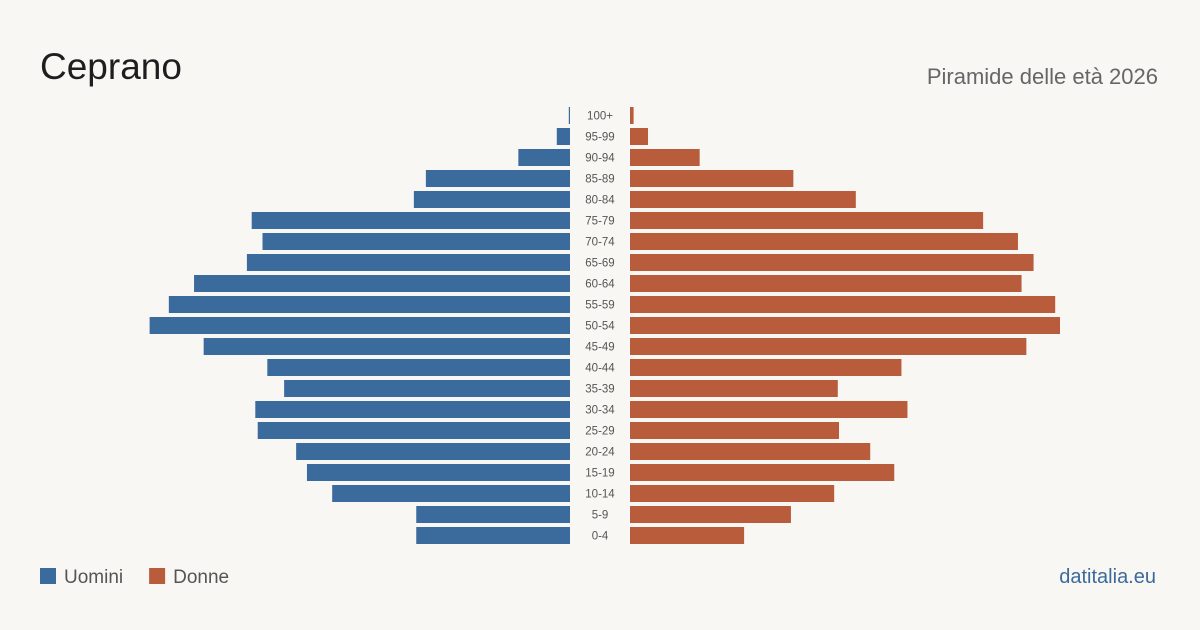 The image size is (1200, 630). Describe the element at coordinates (1107, 577) in the screenshot. I see `source: datitalia.eu` at that location.